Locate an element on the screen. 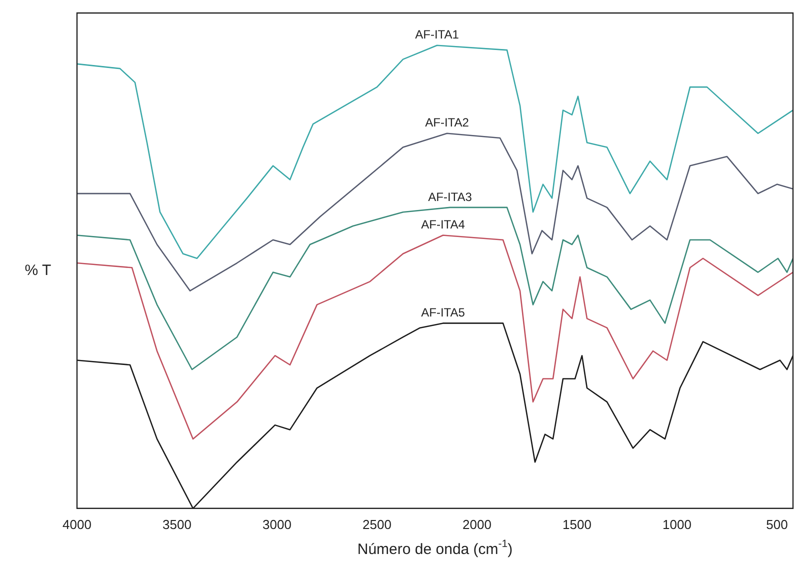  x-tick-label: 500 is located at coordinates (777, 524).